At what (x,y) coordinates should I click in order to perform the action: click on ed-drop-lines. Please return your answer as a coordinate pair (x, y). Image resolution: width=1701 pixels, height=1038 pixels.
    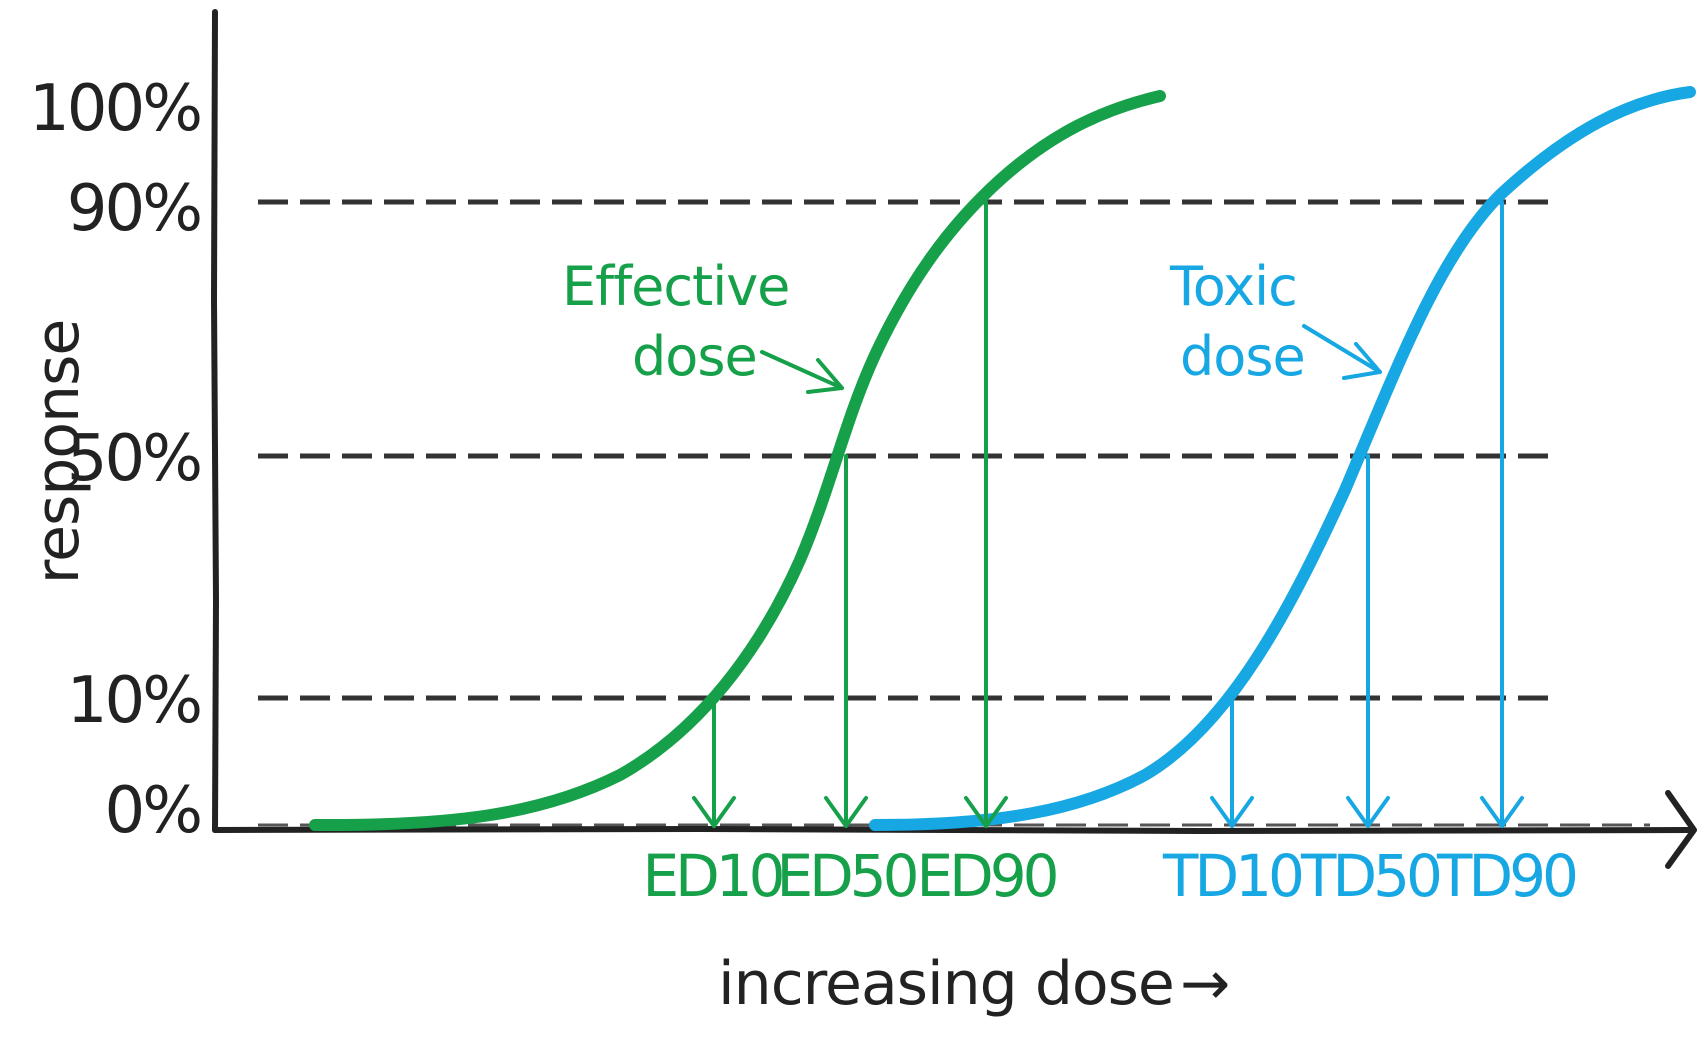
    Looking at the image, I should click on (850, 514).